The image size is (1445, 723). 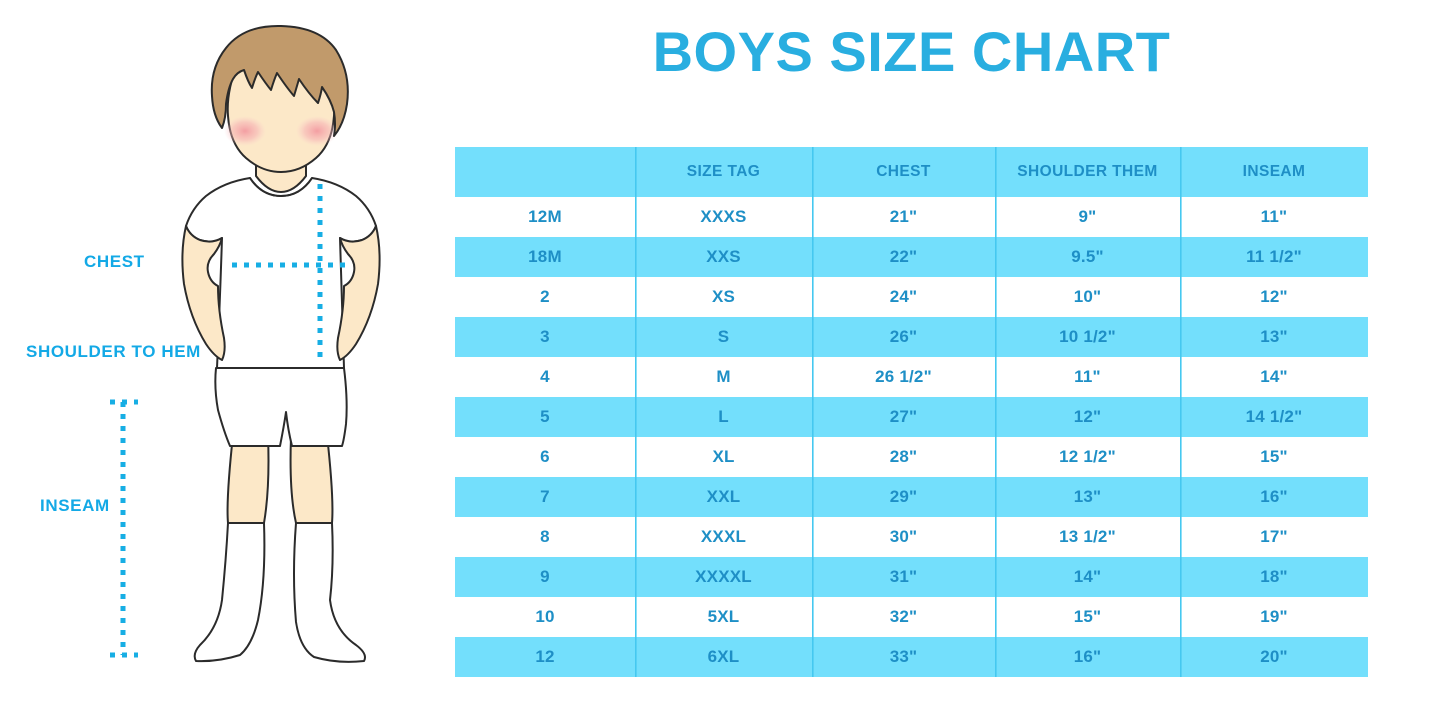 What do you see at coordinates (903, 172) in the screenshot?
I see `column-header-chest: CHEST` at bounding box center [903, 172].